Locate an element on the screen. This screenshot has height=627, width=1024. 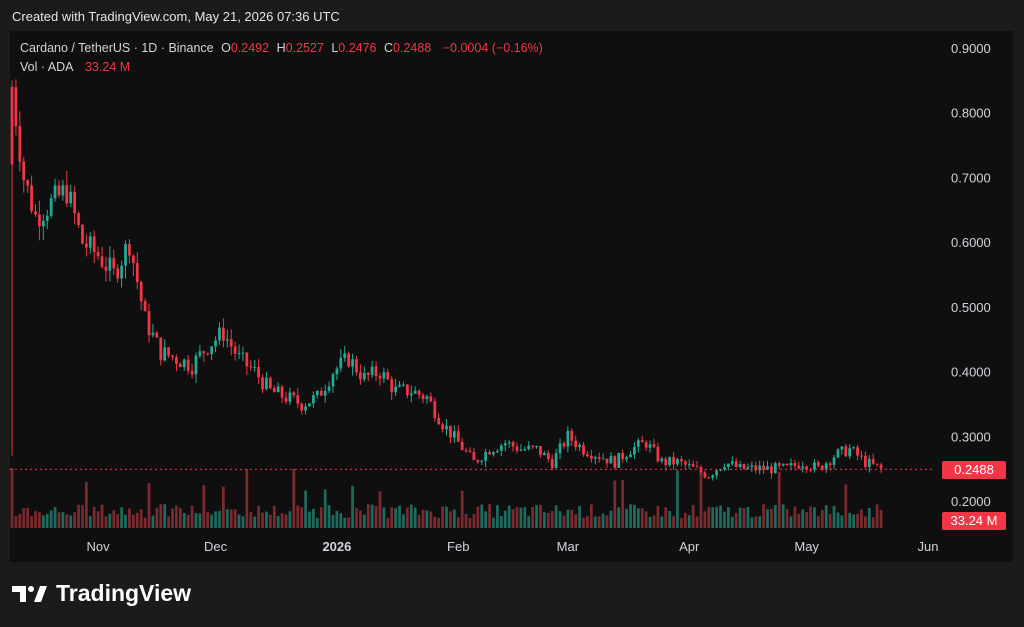
close-value: 0.2488 is located at coordinates (412, 48).